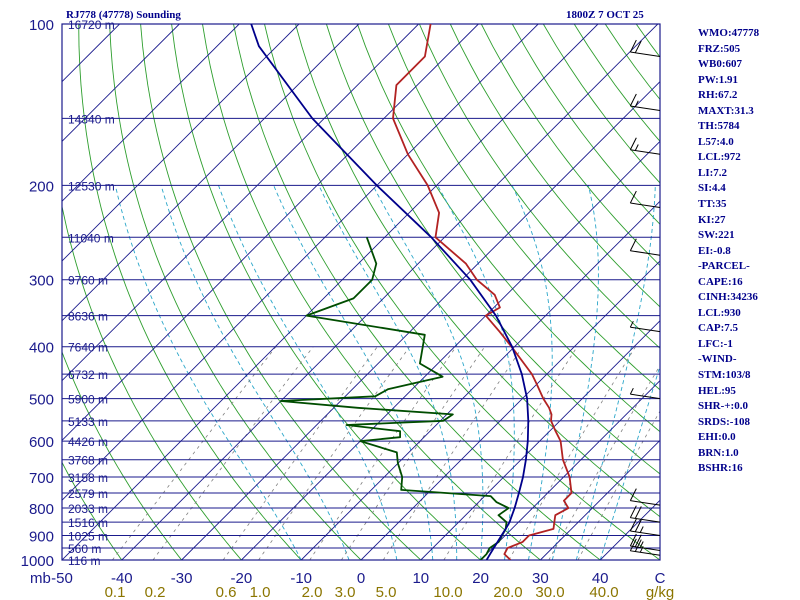 This screenshot has width=800, height=600. I want to click on index-item: SI:4.4, so click(712, 188).